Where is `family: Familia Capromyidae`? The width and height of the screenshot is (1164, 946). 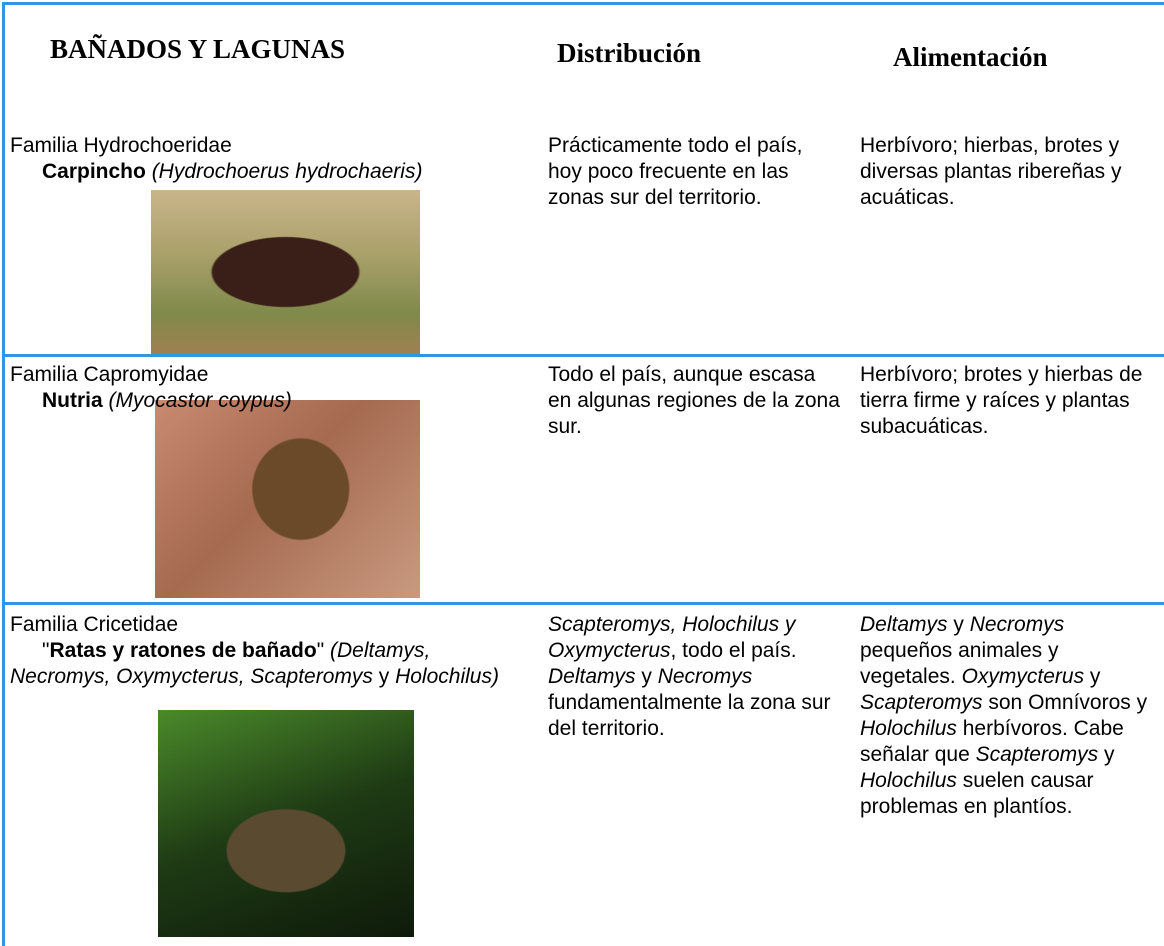 family: Familia Capromyidae is located at coordinates (109, 374).